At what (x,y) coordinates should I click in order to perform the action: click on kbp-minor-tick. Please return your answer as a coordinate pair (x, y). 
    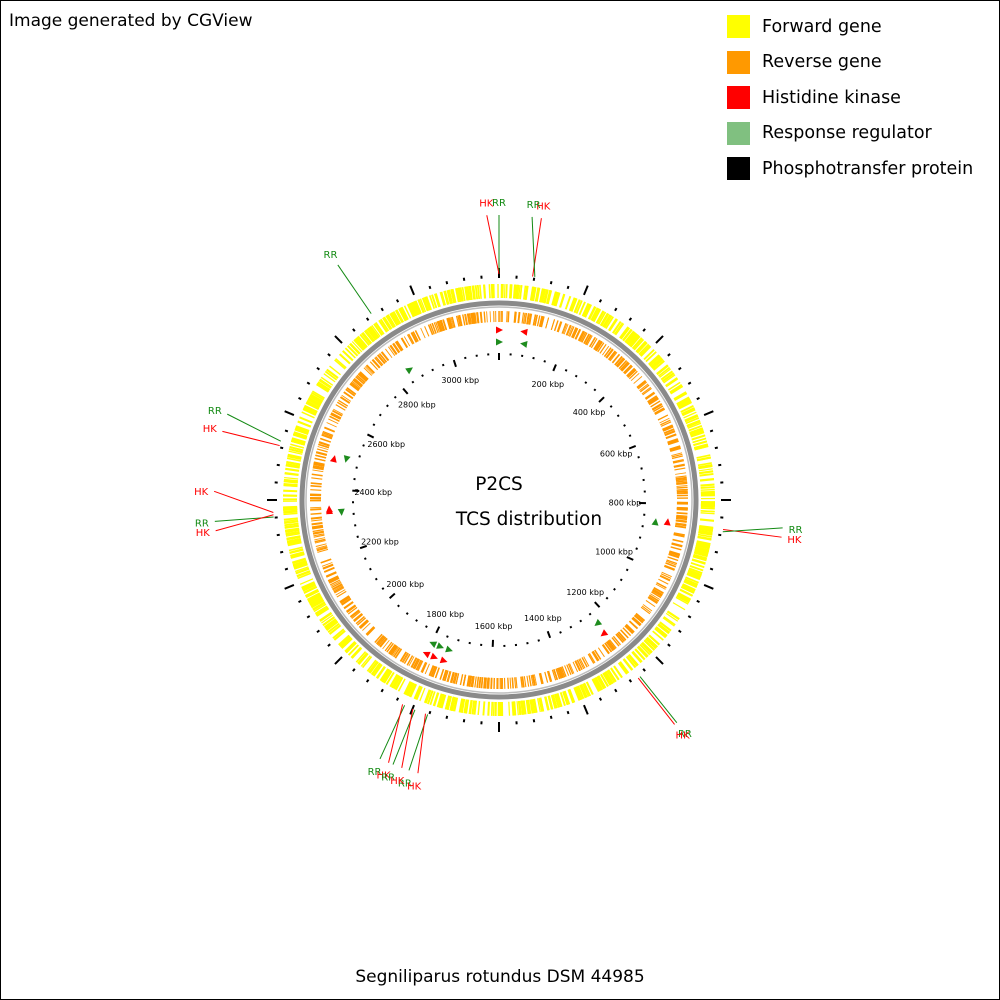
    Looking at the image, I should click on (376, 579).